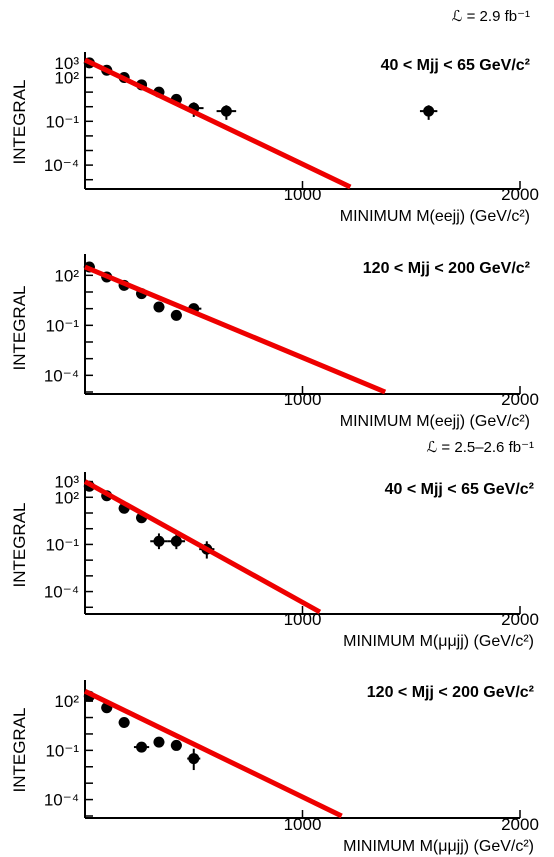 The image size is (554, 857). What do you see at coordinates (480, 447) in the screenshot?
I see `luminosity-label: ℒ = 2.5–2.6 fb⁻¹` at bounding box center [480, 447].